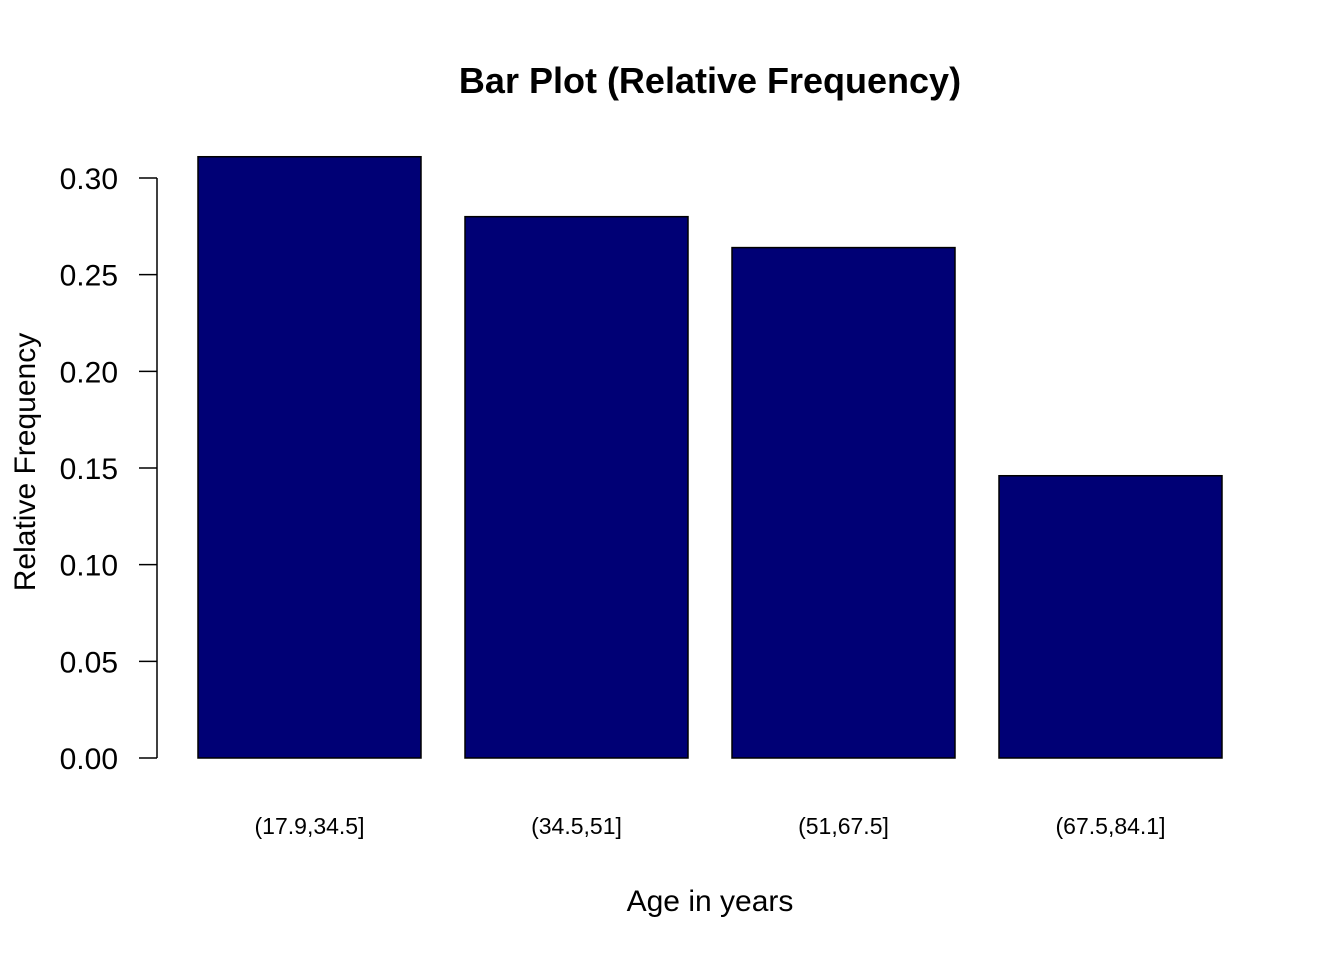  I want to click on y-axis: 0.00 0.05 0.10 0.15 0.20 0.25 0.30, so click(109, 469).